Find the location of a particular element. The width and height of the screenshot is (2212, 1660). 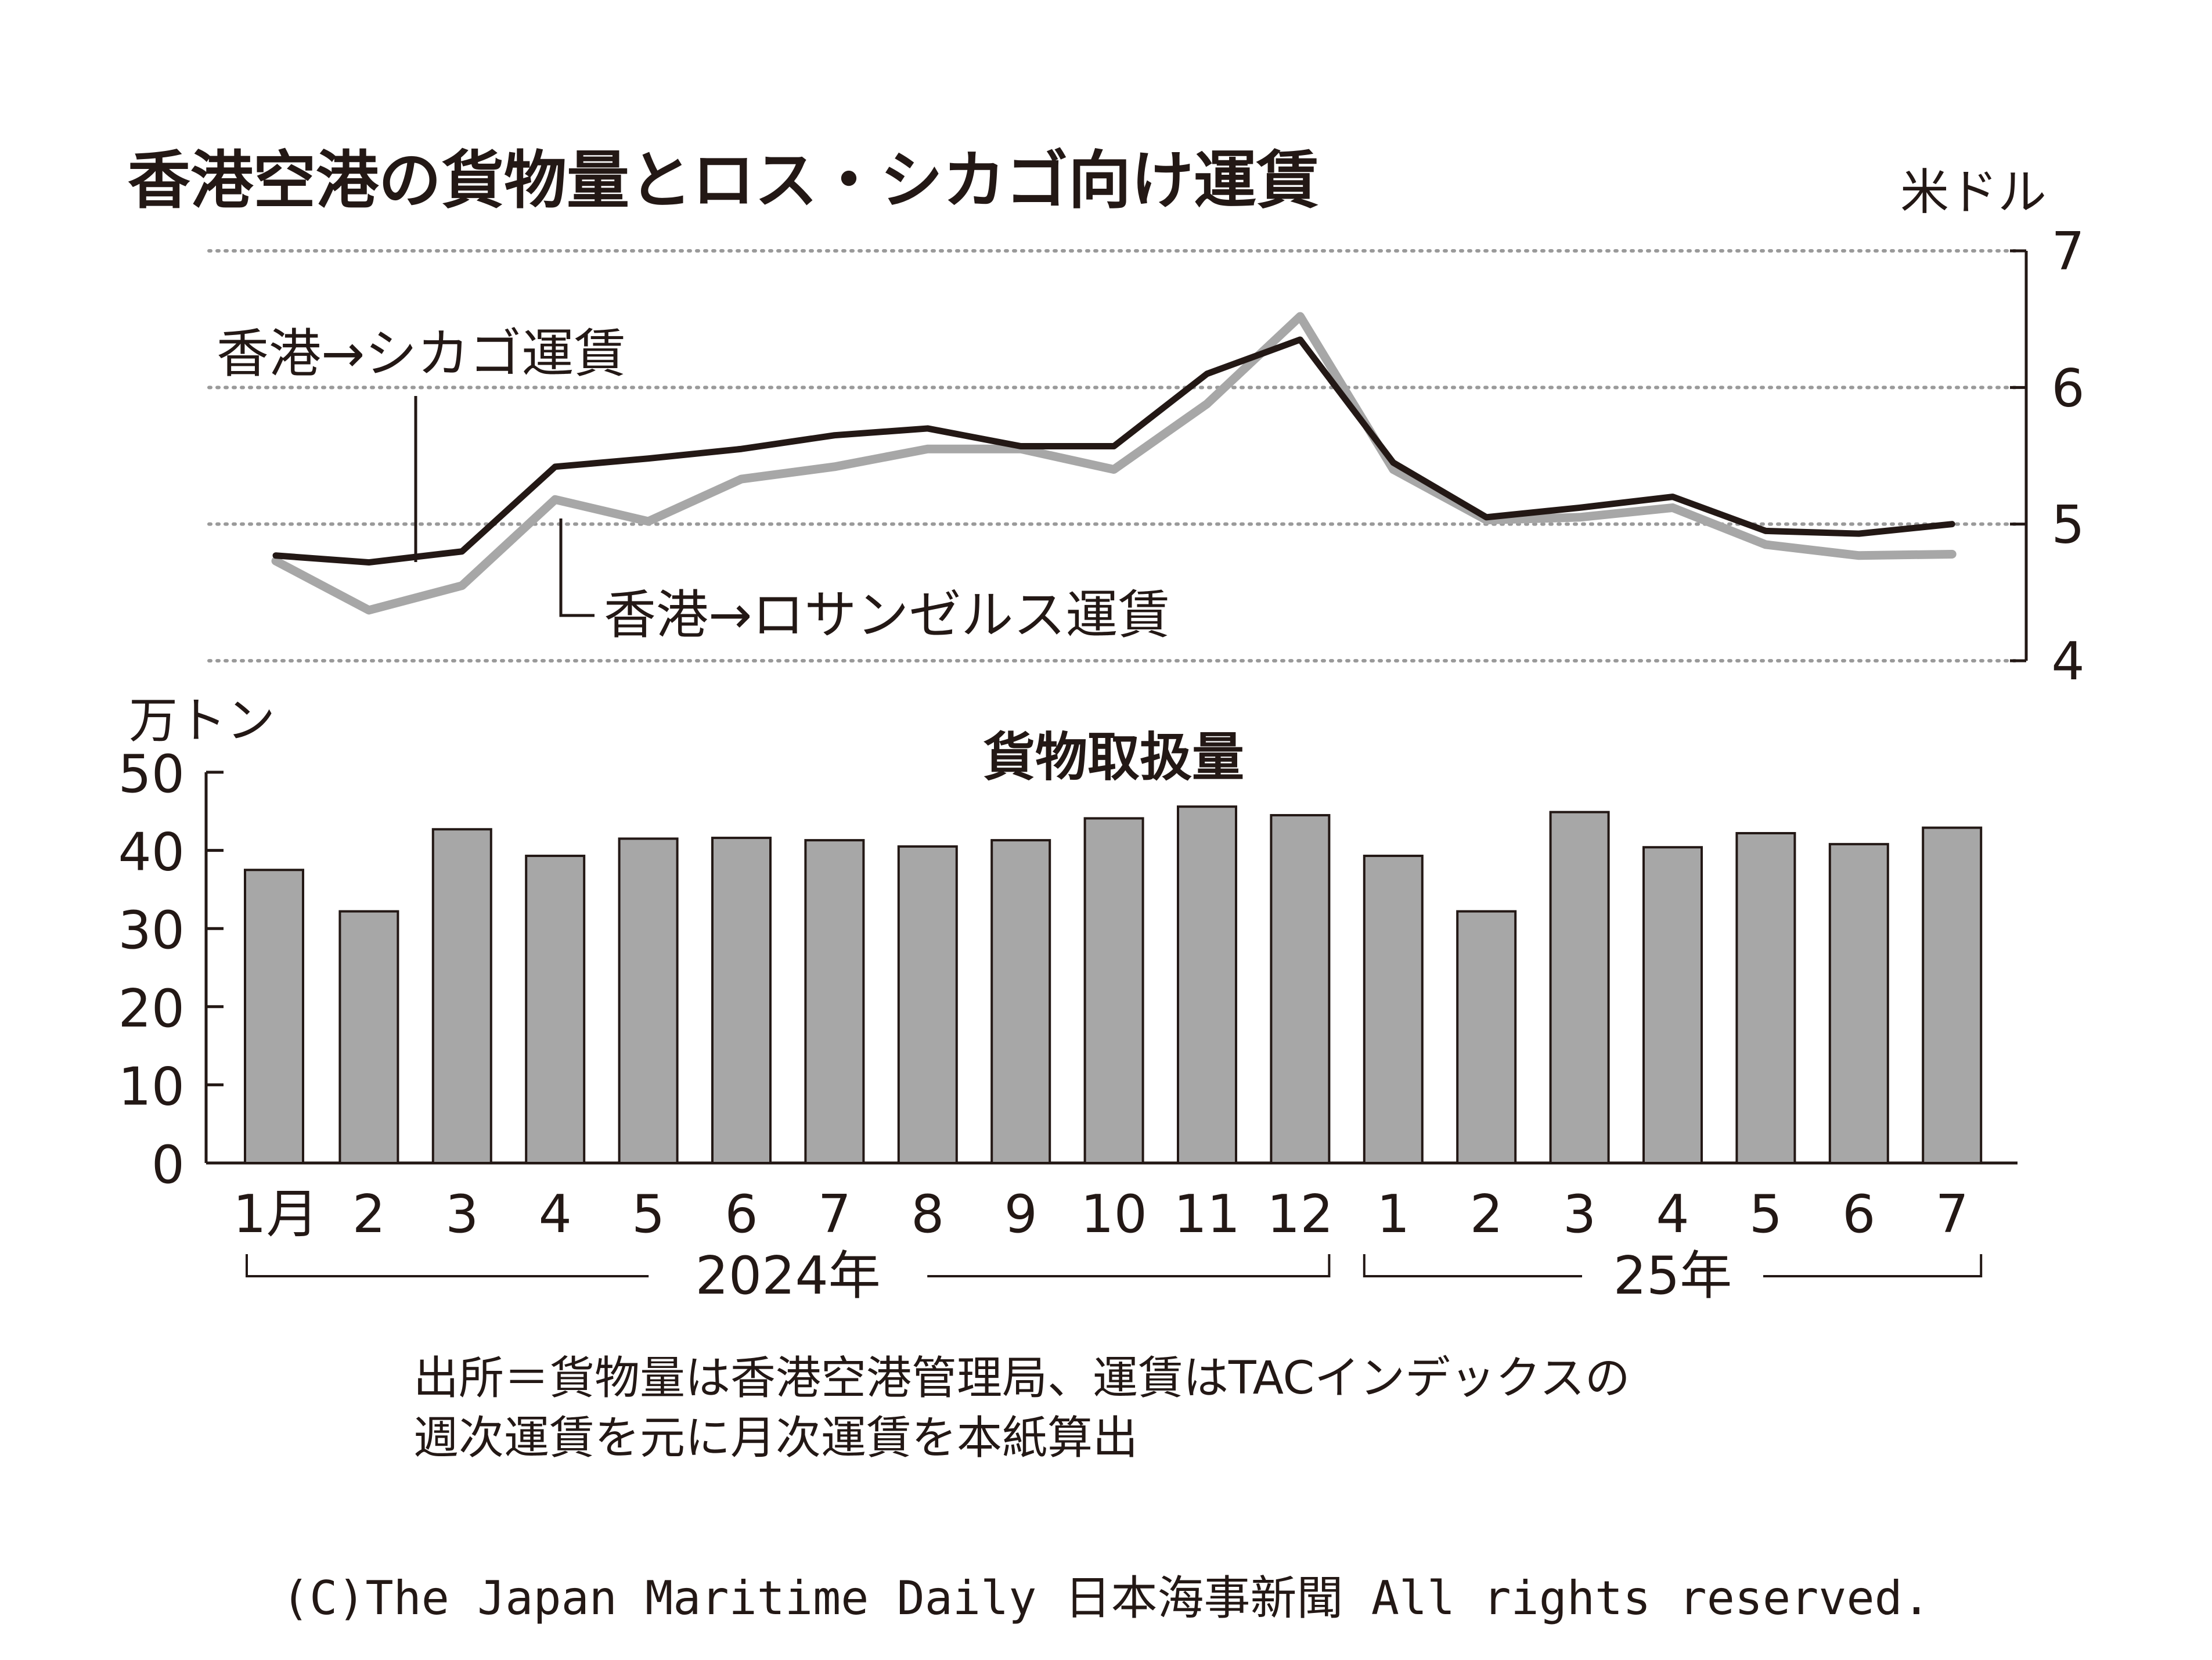

x-tick-label-15: 3 is located at coordinates (1579, 1214).